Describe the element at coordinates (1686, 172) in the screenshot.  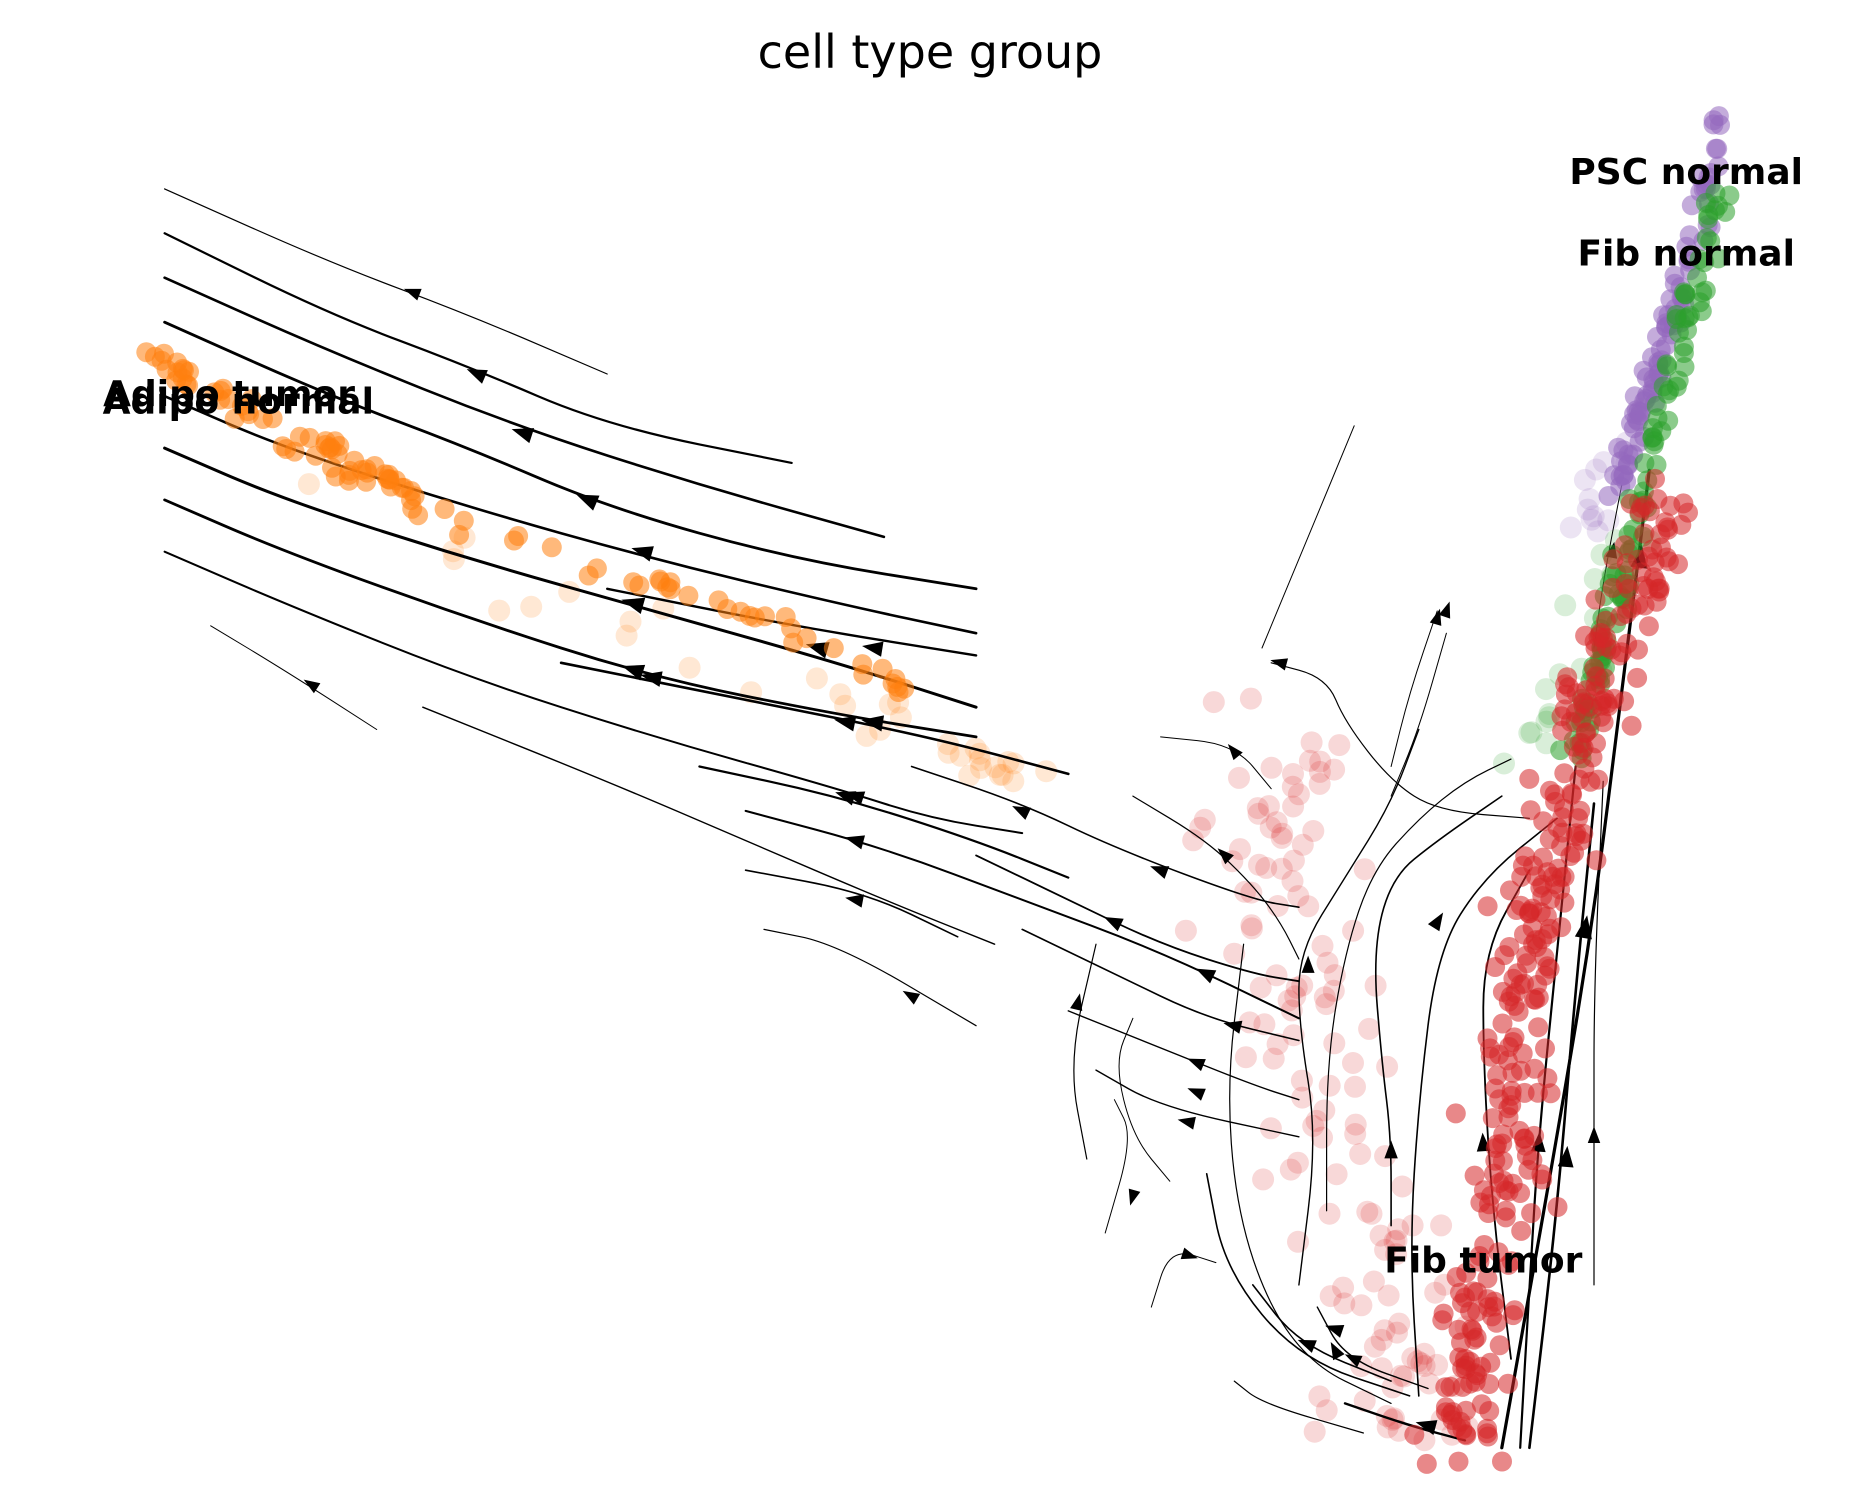
I see `cluster-label-psc-normal: PSC normal` at that location.